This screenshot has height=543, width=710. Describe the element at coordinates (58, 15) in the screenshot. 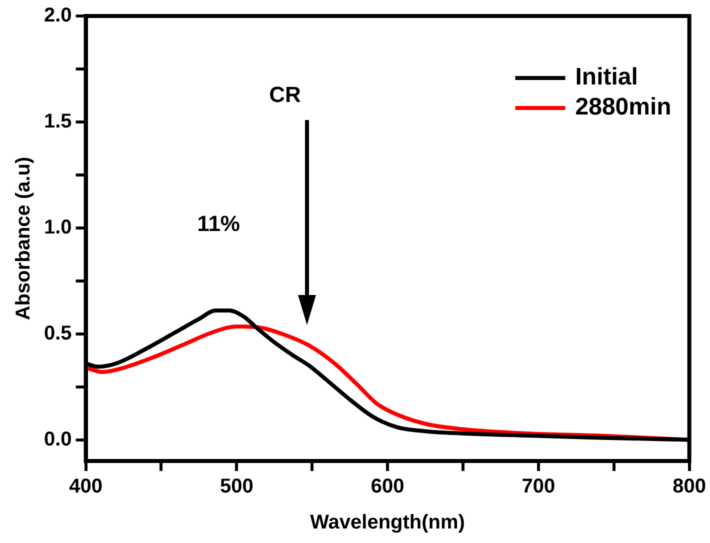

I see `y-tick-label: 2.0` at that location.